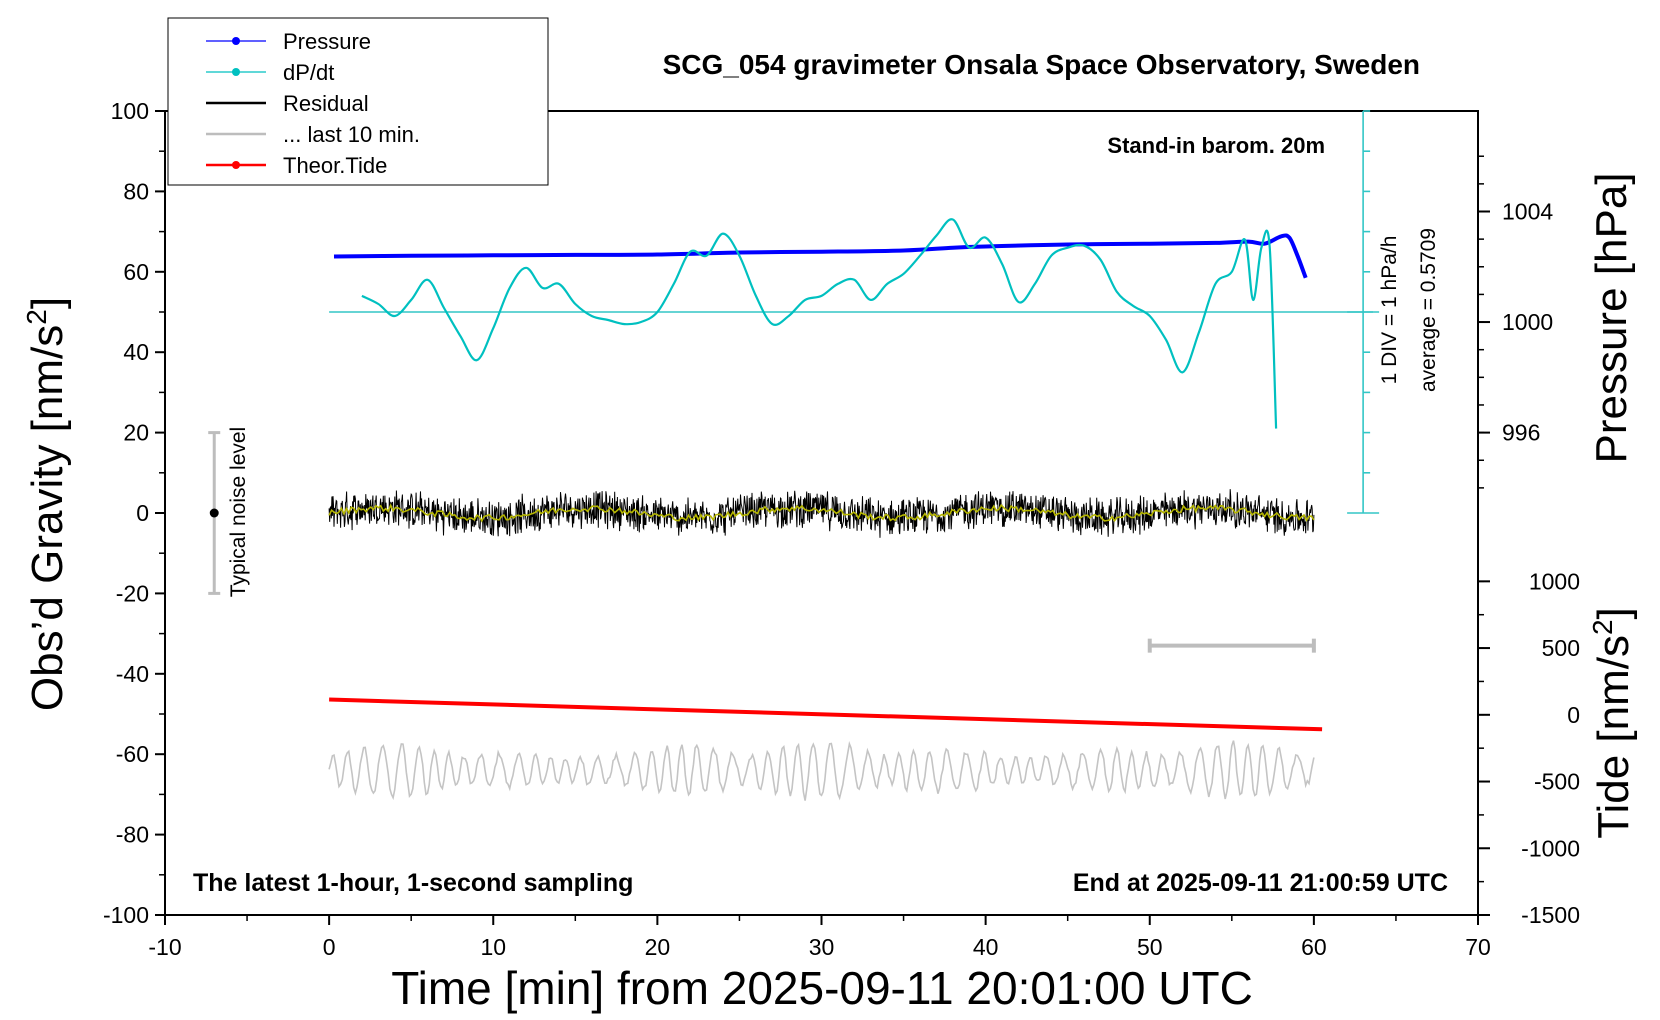  I want to click on pressure-tick-label: 996, so click(1521, 433).